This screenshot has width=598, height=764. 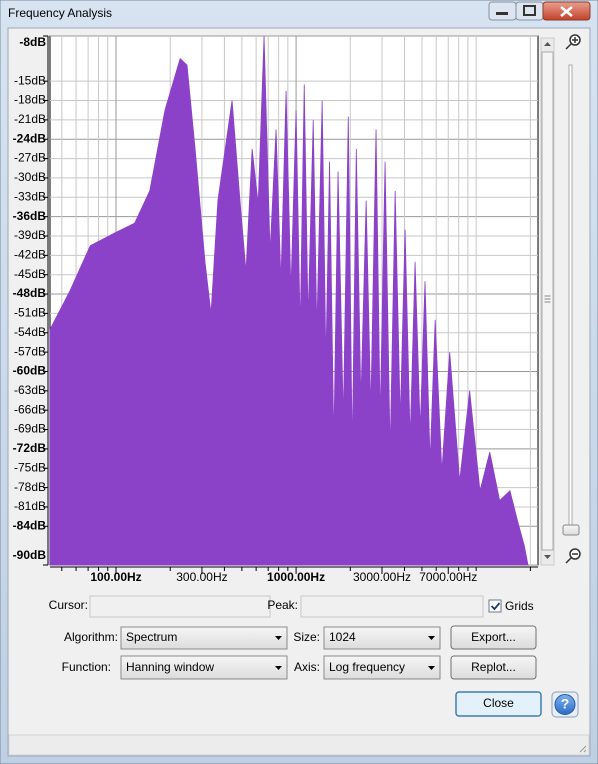 I want to click on peak-label: Peak:, so click(x=282, y=605).